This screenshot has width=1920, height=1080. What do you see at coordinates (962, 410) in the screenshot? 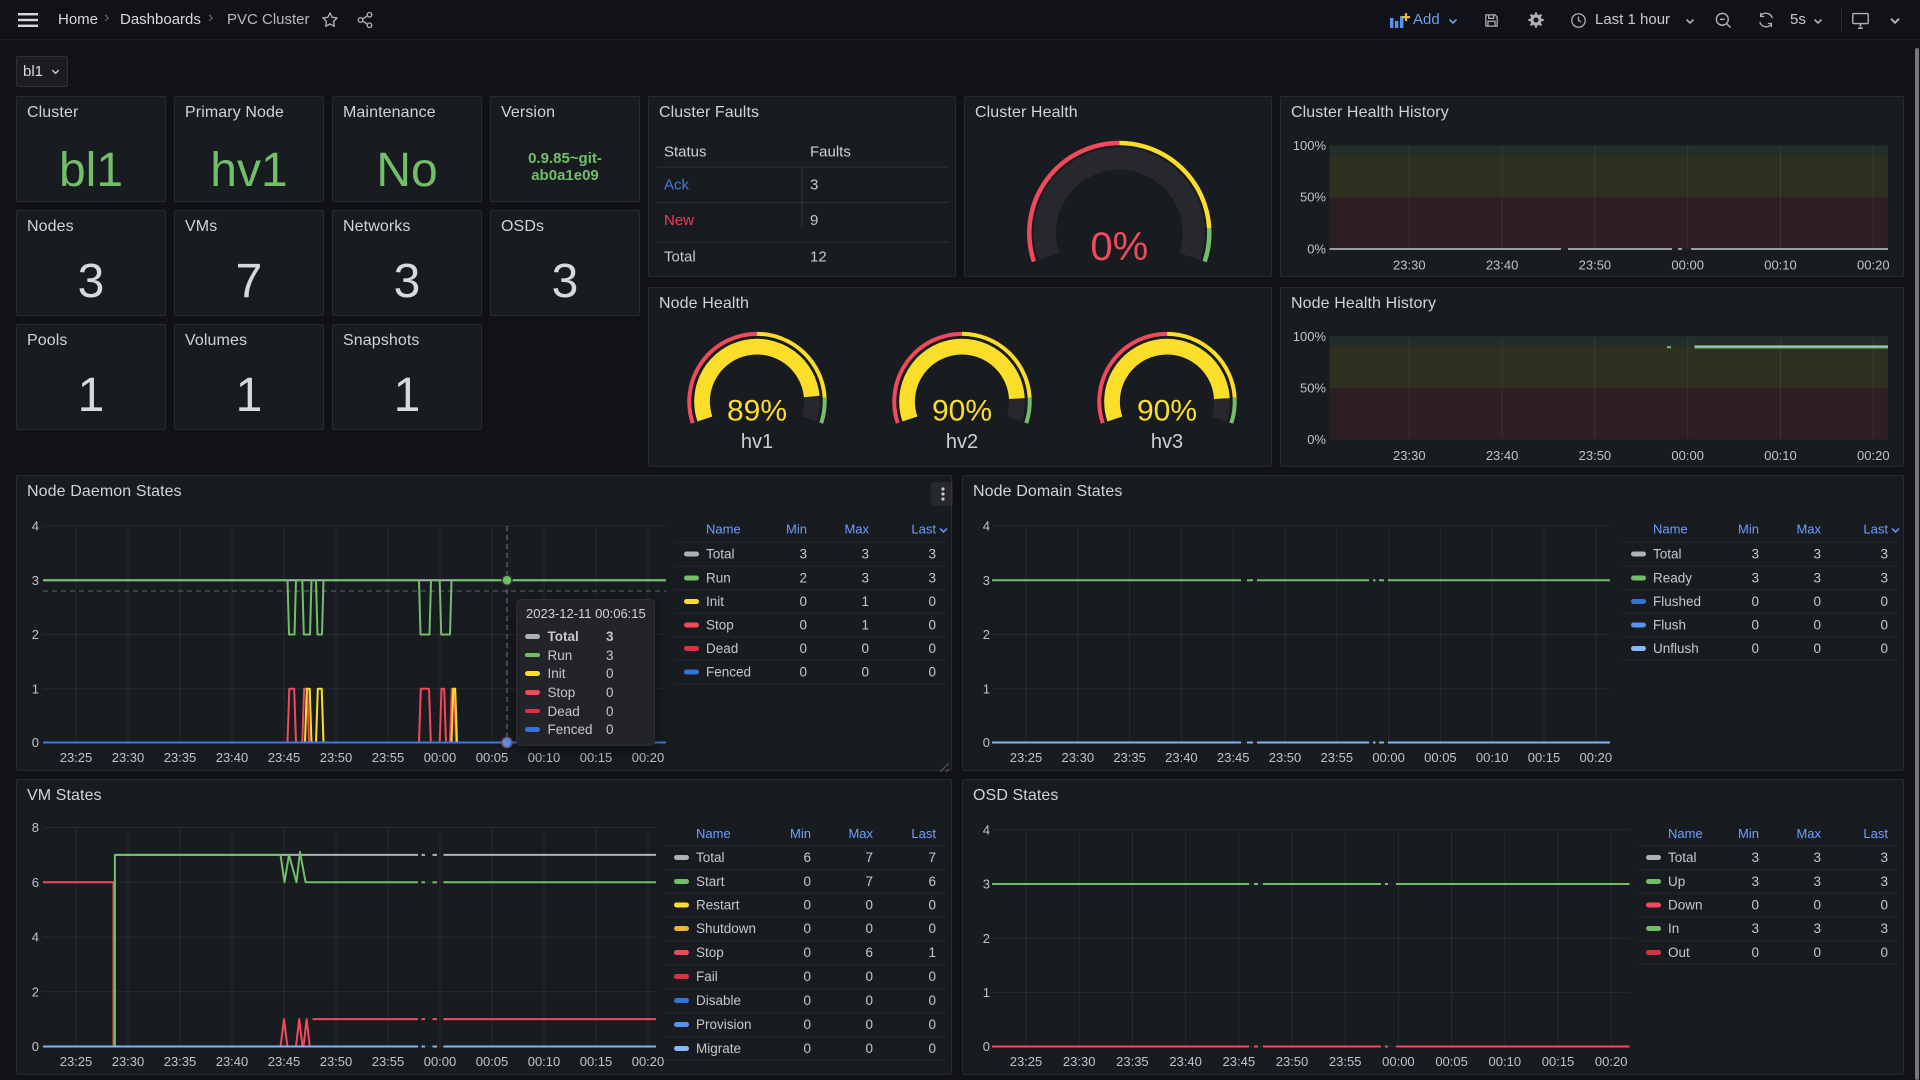
I see `svg-text: 90%` at bounding box center [962, 410].